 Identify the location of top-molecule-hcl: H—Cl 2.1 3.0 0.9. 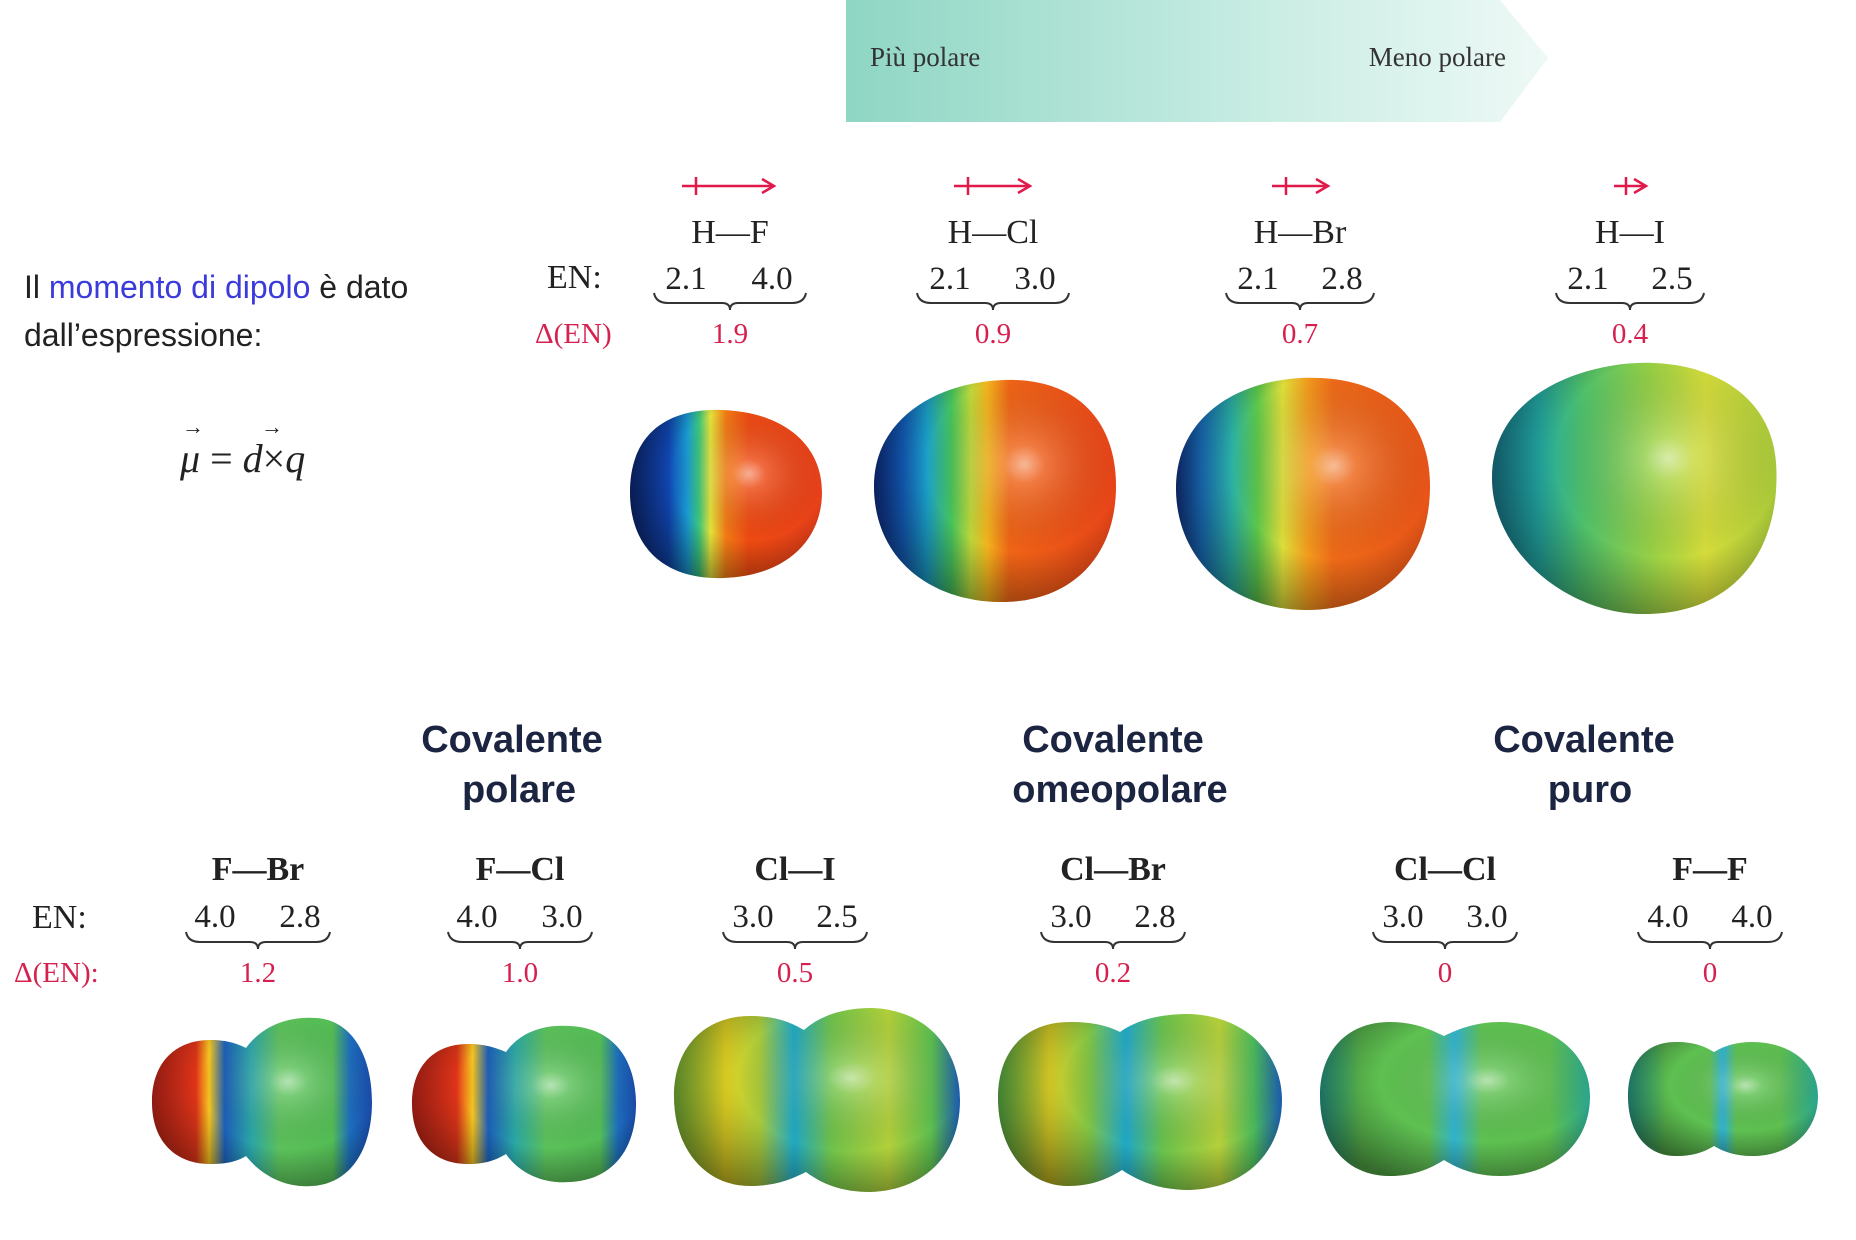
(995, 389).